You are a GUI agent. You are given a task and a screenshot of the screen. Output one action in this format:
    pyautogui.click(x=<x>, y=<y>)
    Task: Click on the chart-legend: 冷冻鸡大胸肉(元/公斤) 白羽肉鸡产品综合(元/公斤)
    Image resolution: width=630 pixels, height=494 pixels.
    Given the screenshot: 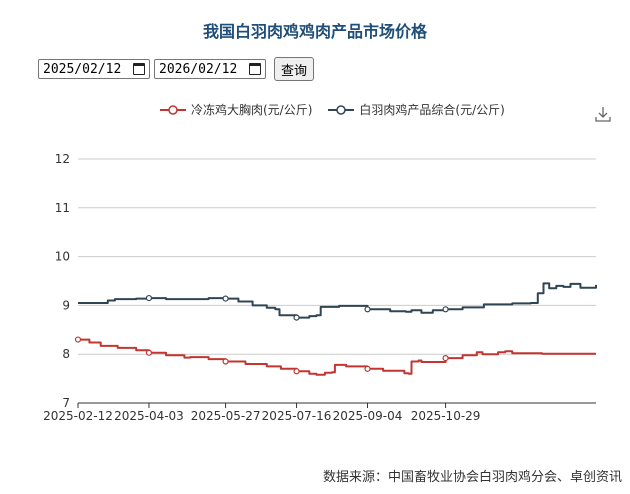 What is the action you would take?
    pyautogui.click(x=332, y=109)
    